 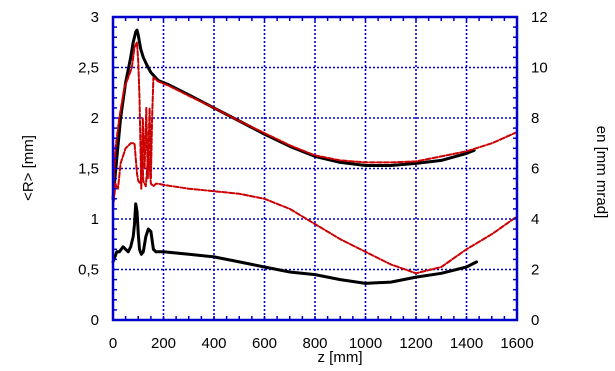 I want to click on left-y-tick-label: 1,5, so click(x=88, y=169).